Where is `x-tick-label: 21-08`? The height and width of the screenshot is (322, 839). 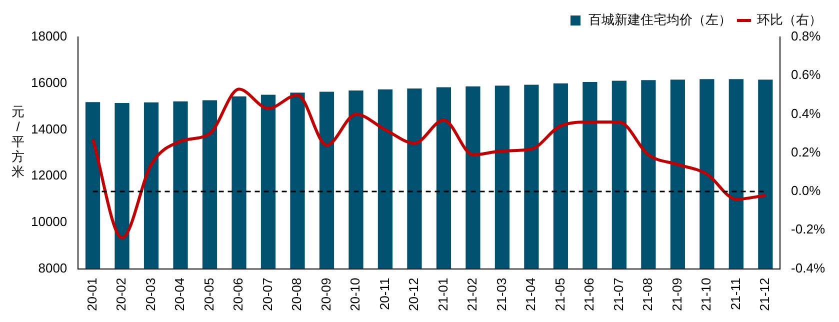
x-tick-label: 21-08 is located at coordinates (648, 294).